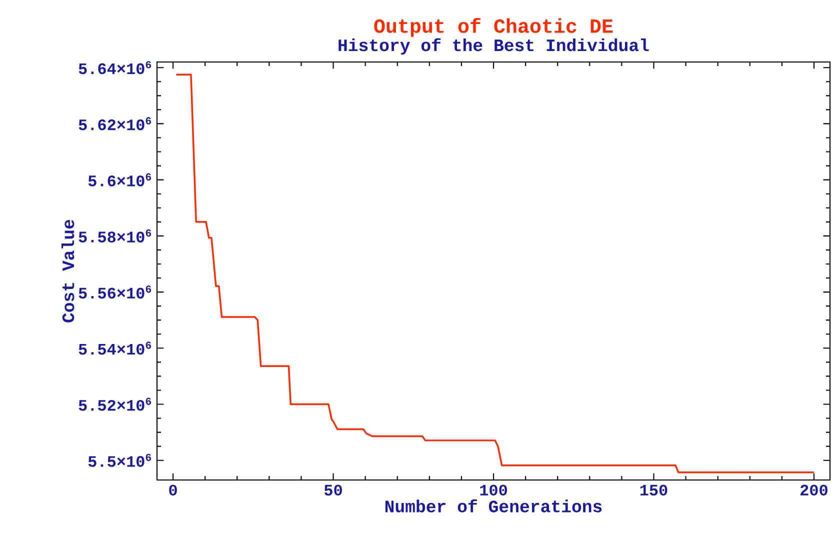  What do you see at coordinates (814, 490) in the screenshot?
I see `x-tick-label: 200` at bounding box center [814, 490].